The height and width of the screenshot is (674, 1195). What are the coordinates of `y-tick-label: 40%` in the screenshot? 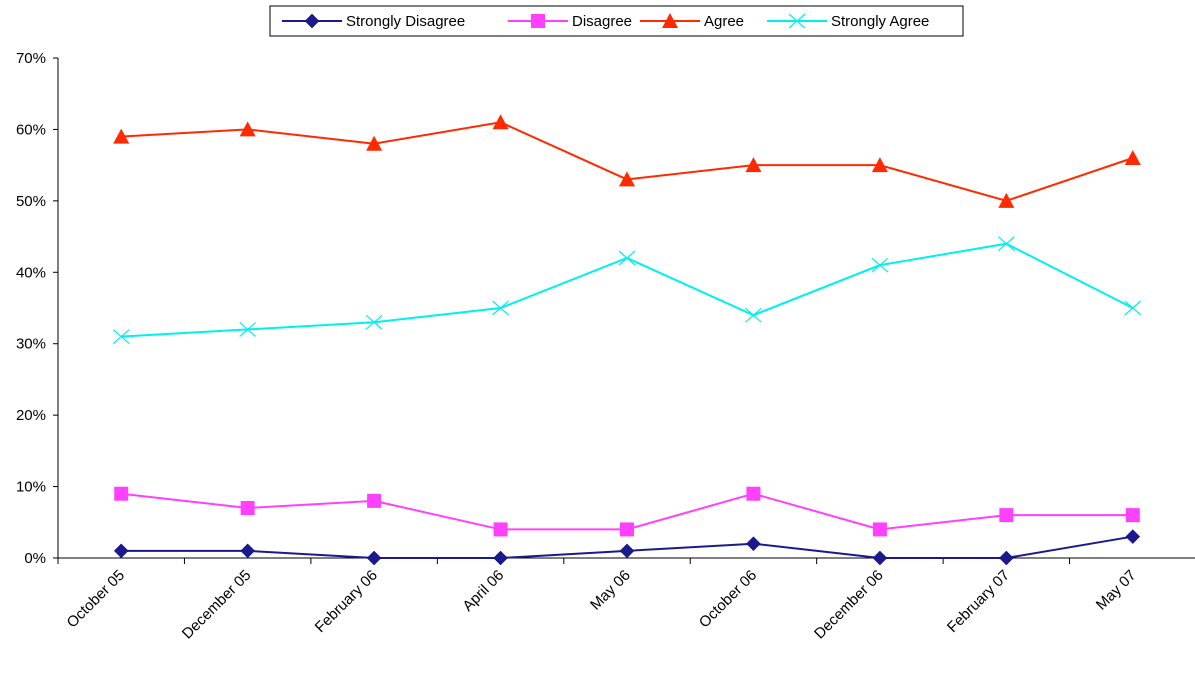 It's located at (31, 272).